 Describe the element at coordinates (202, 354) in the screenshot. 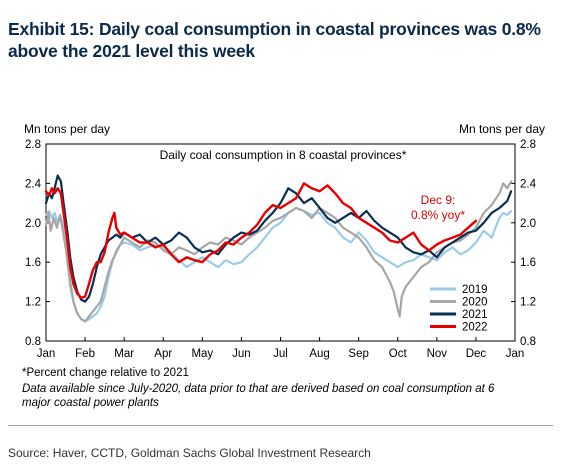

I see `x-tick-label: May` at that location.